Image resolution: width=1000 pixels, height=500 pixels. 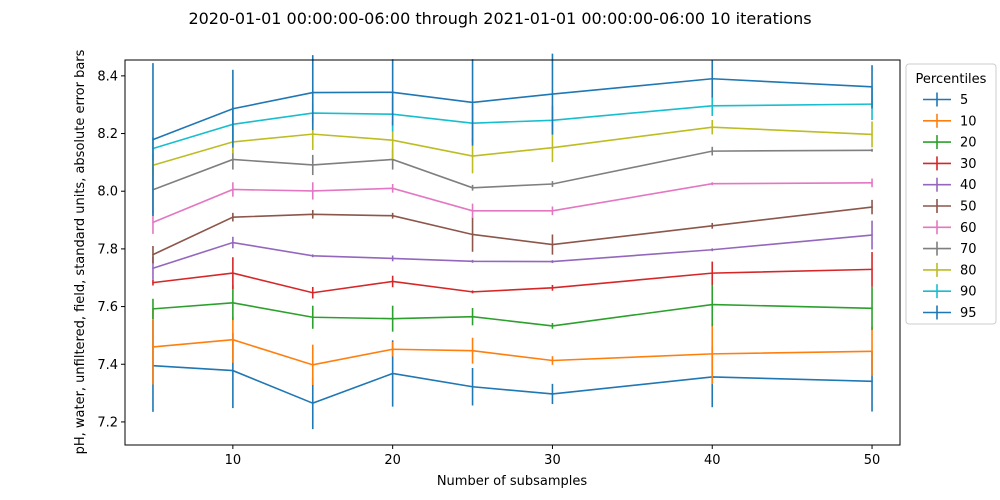 What do you see at coordinates (107, 365) in the screenshot?
I see `y-tick-label: 7.4` at bounding box center [107, 365].